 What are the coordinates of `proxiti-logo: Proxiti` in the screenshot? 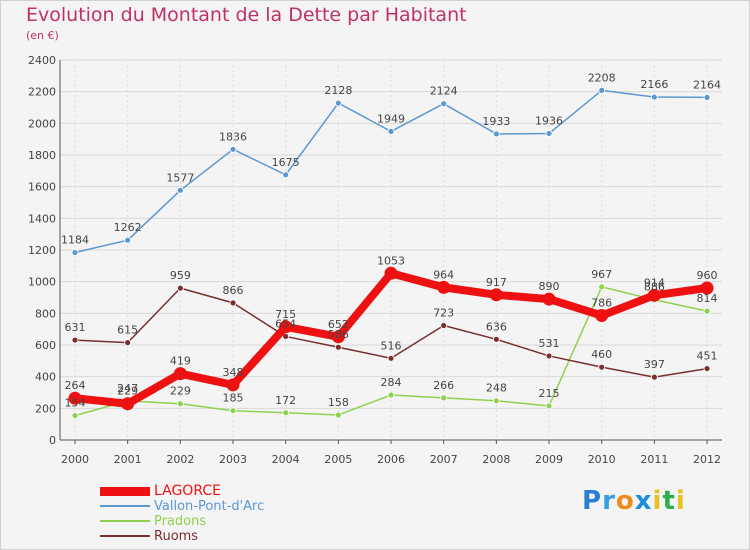 It's located at (634, 501).